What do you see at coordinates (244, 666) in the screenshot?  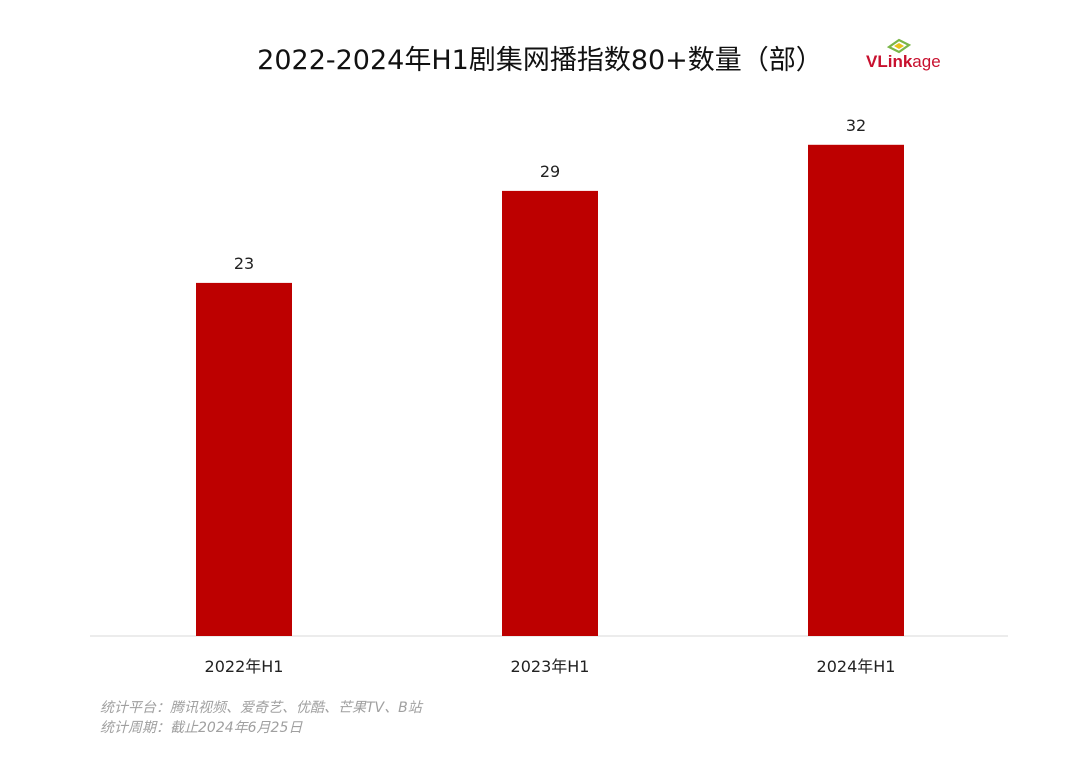 I see `x-tick-label-1: 2022年H1` at bounding box center [244, 666].